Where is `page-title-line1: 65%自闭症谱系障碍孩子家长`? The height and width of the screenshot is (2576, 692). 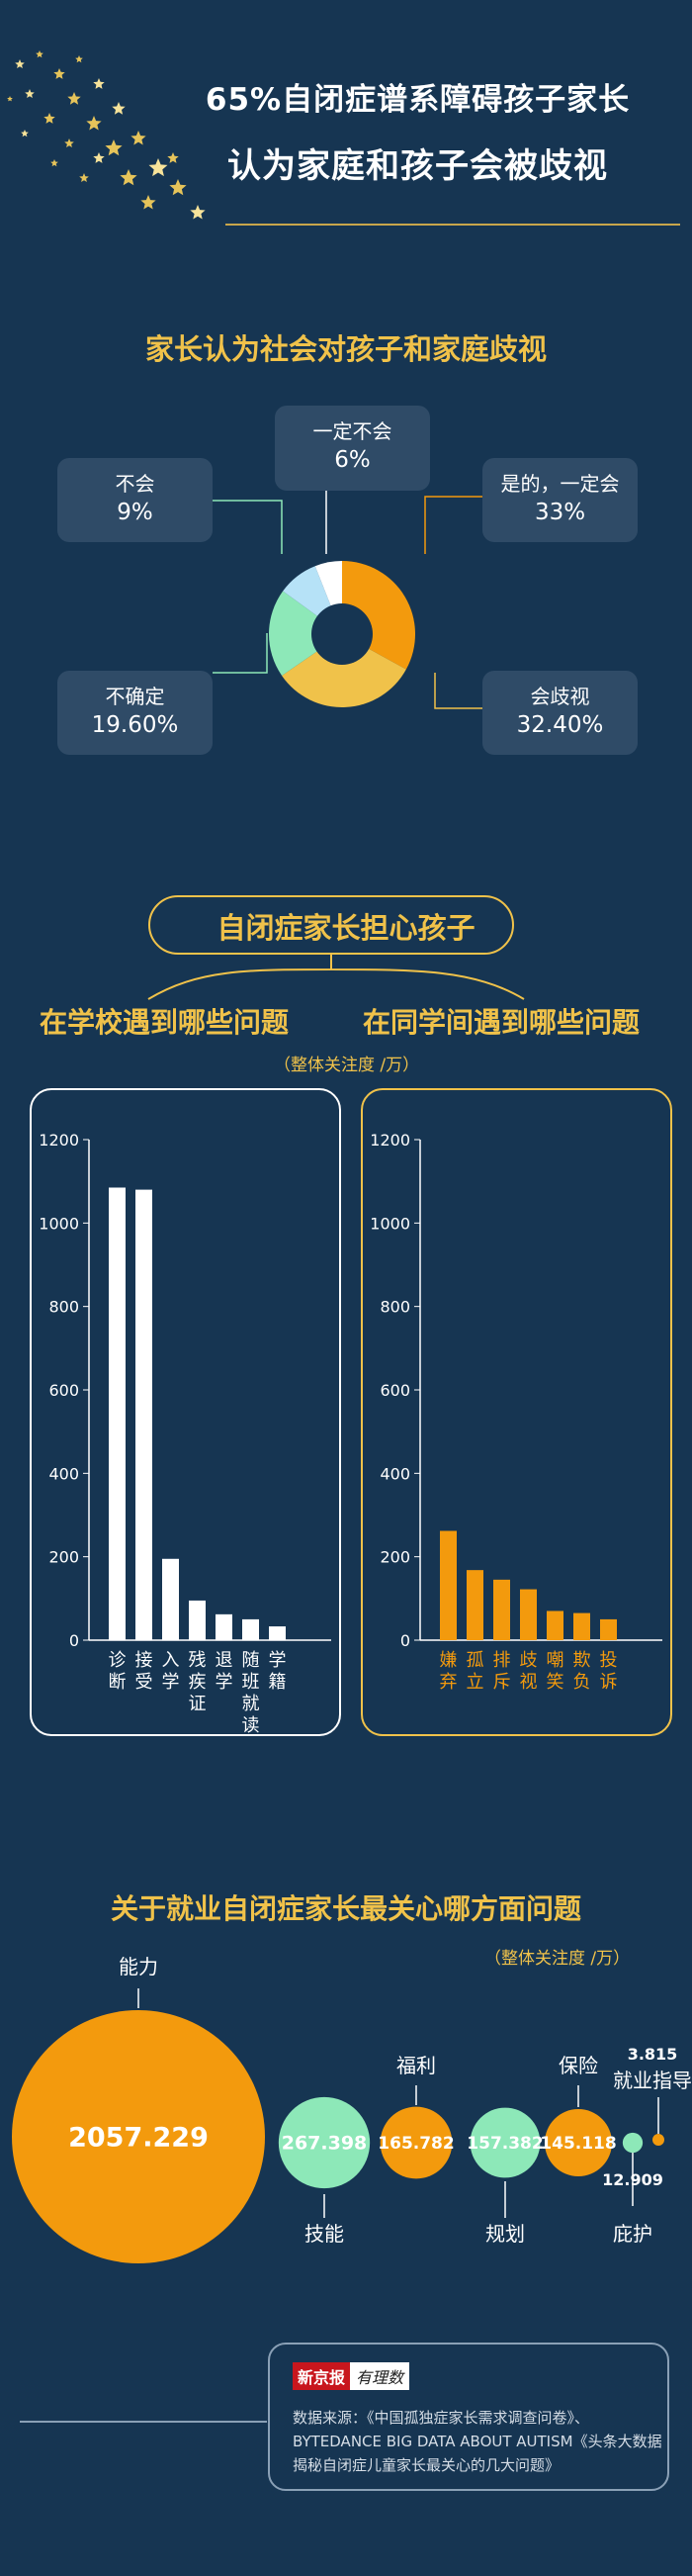 page-title-line1: 65%自闭症谱系障碍孩子家长 is located at coordinates (418, 100).